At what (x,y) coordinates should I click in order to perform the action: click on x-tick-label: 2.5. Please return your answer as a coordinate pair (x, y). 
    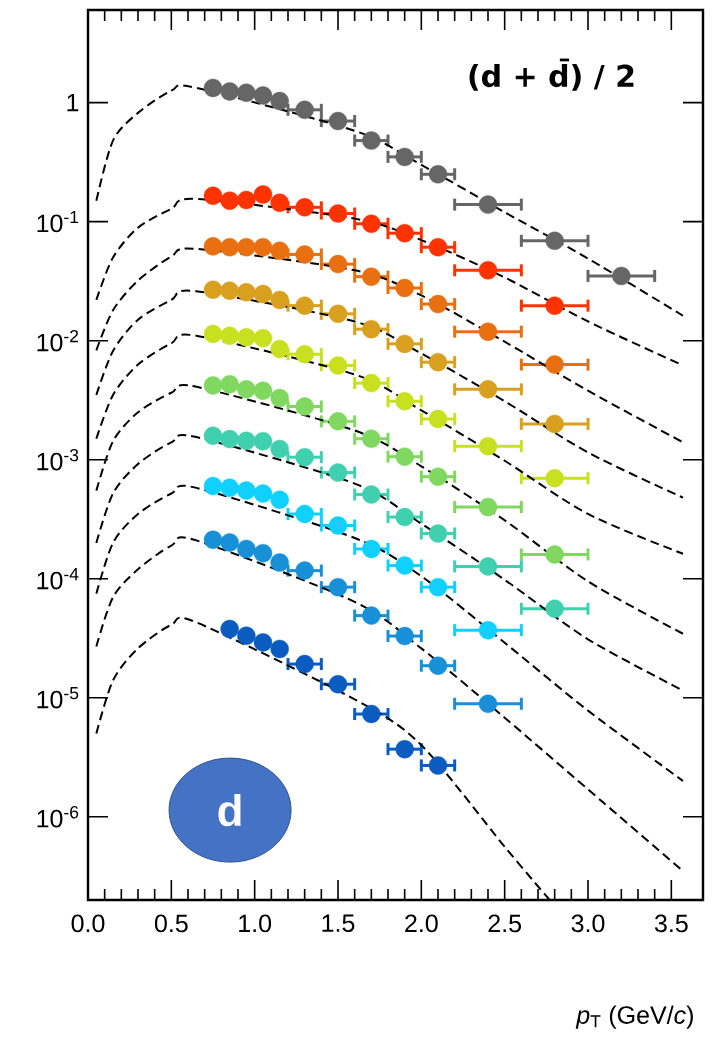
    Looking at the image, I should click on (504, 923).